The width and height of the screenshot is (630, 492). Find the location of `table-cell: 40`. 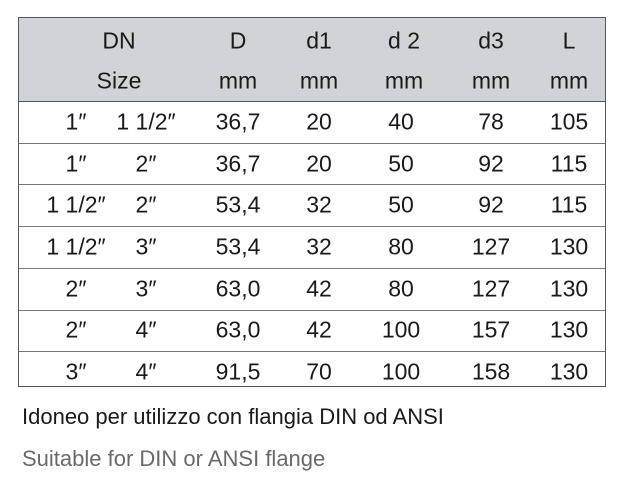

table-cell: 40 is located at coordinates (401, 121).